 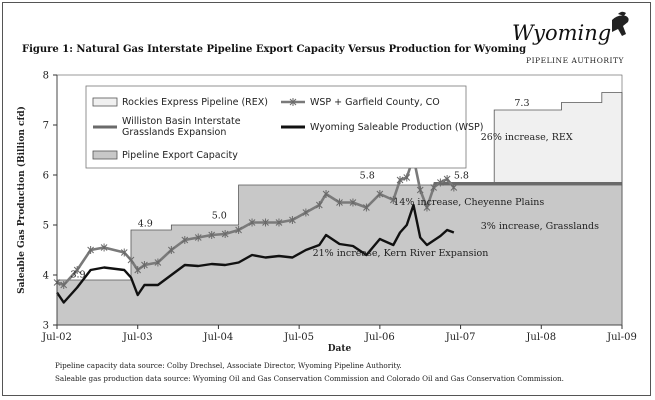 I want to click on x-axis-title: Date, so click(x=340, y=349).